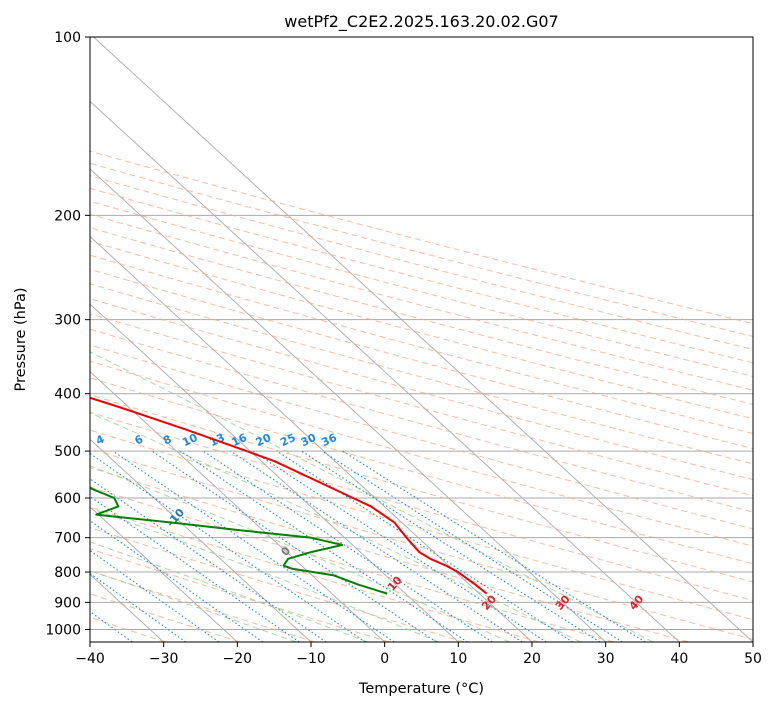 The height and width of the screenshot is (708, 775). I want to click on x-tick-label: 50, so click(753, 659).